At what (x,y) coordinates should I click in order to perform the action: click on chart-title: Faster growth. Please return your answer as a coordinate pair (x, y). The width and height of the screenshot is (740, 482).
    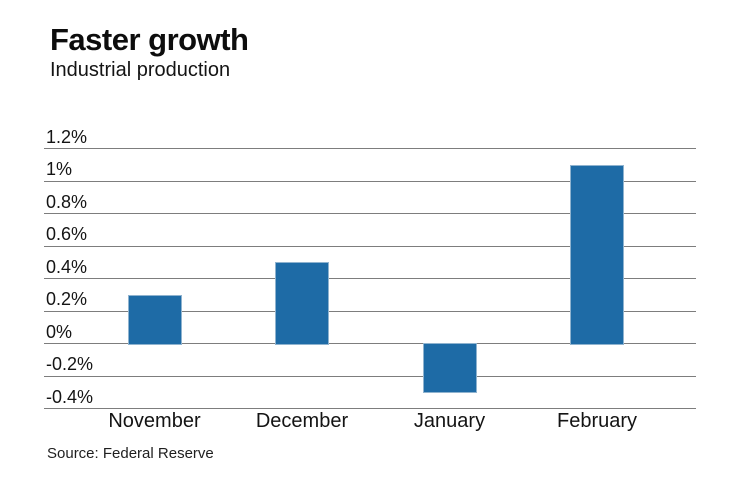
    Looking at the image, I should click on (149, 39).